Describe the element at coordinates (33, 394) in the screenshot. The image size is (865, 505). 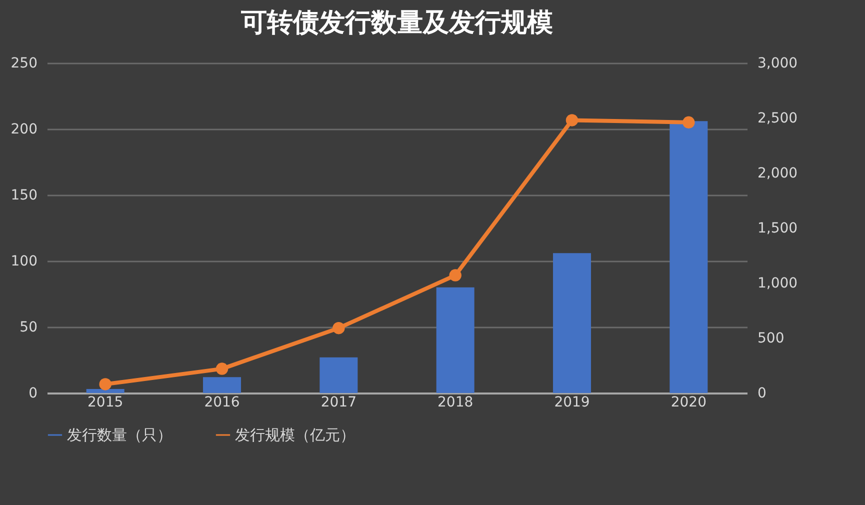
I see `y-tick-label: 0` at that location.